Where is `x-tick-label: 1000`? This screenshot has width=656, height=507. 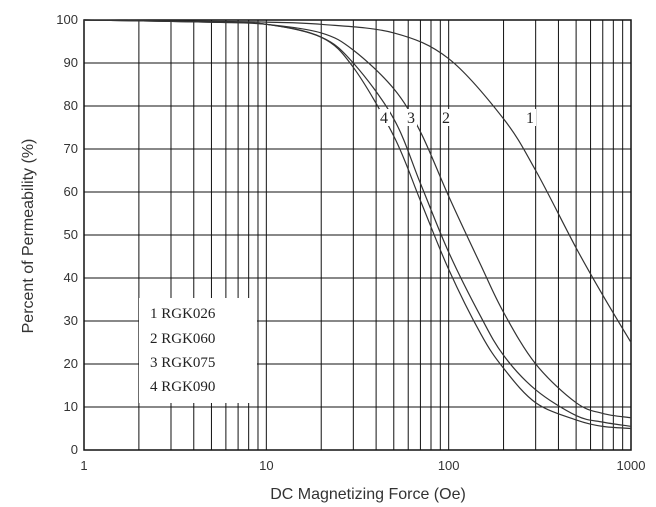
x-tick-label: 1000 is located at coordinates (631, 465).